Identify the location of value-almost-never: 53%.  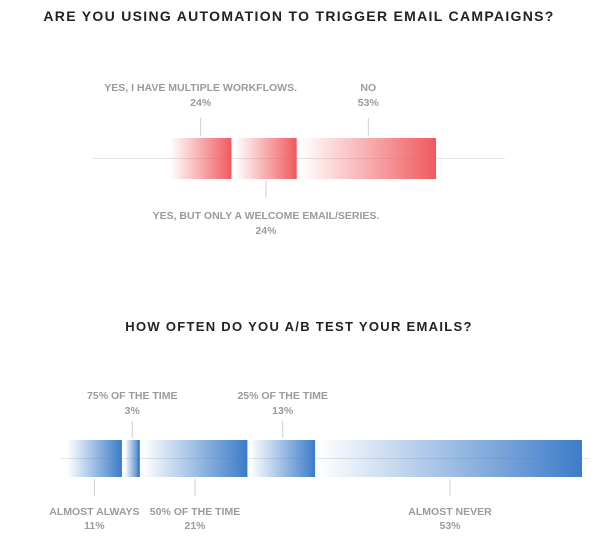
(451, 526).